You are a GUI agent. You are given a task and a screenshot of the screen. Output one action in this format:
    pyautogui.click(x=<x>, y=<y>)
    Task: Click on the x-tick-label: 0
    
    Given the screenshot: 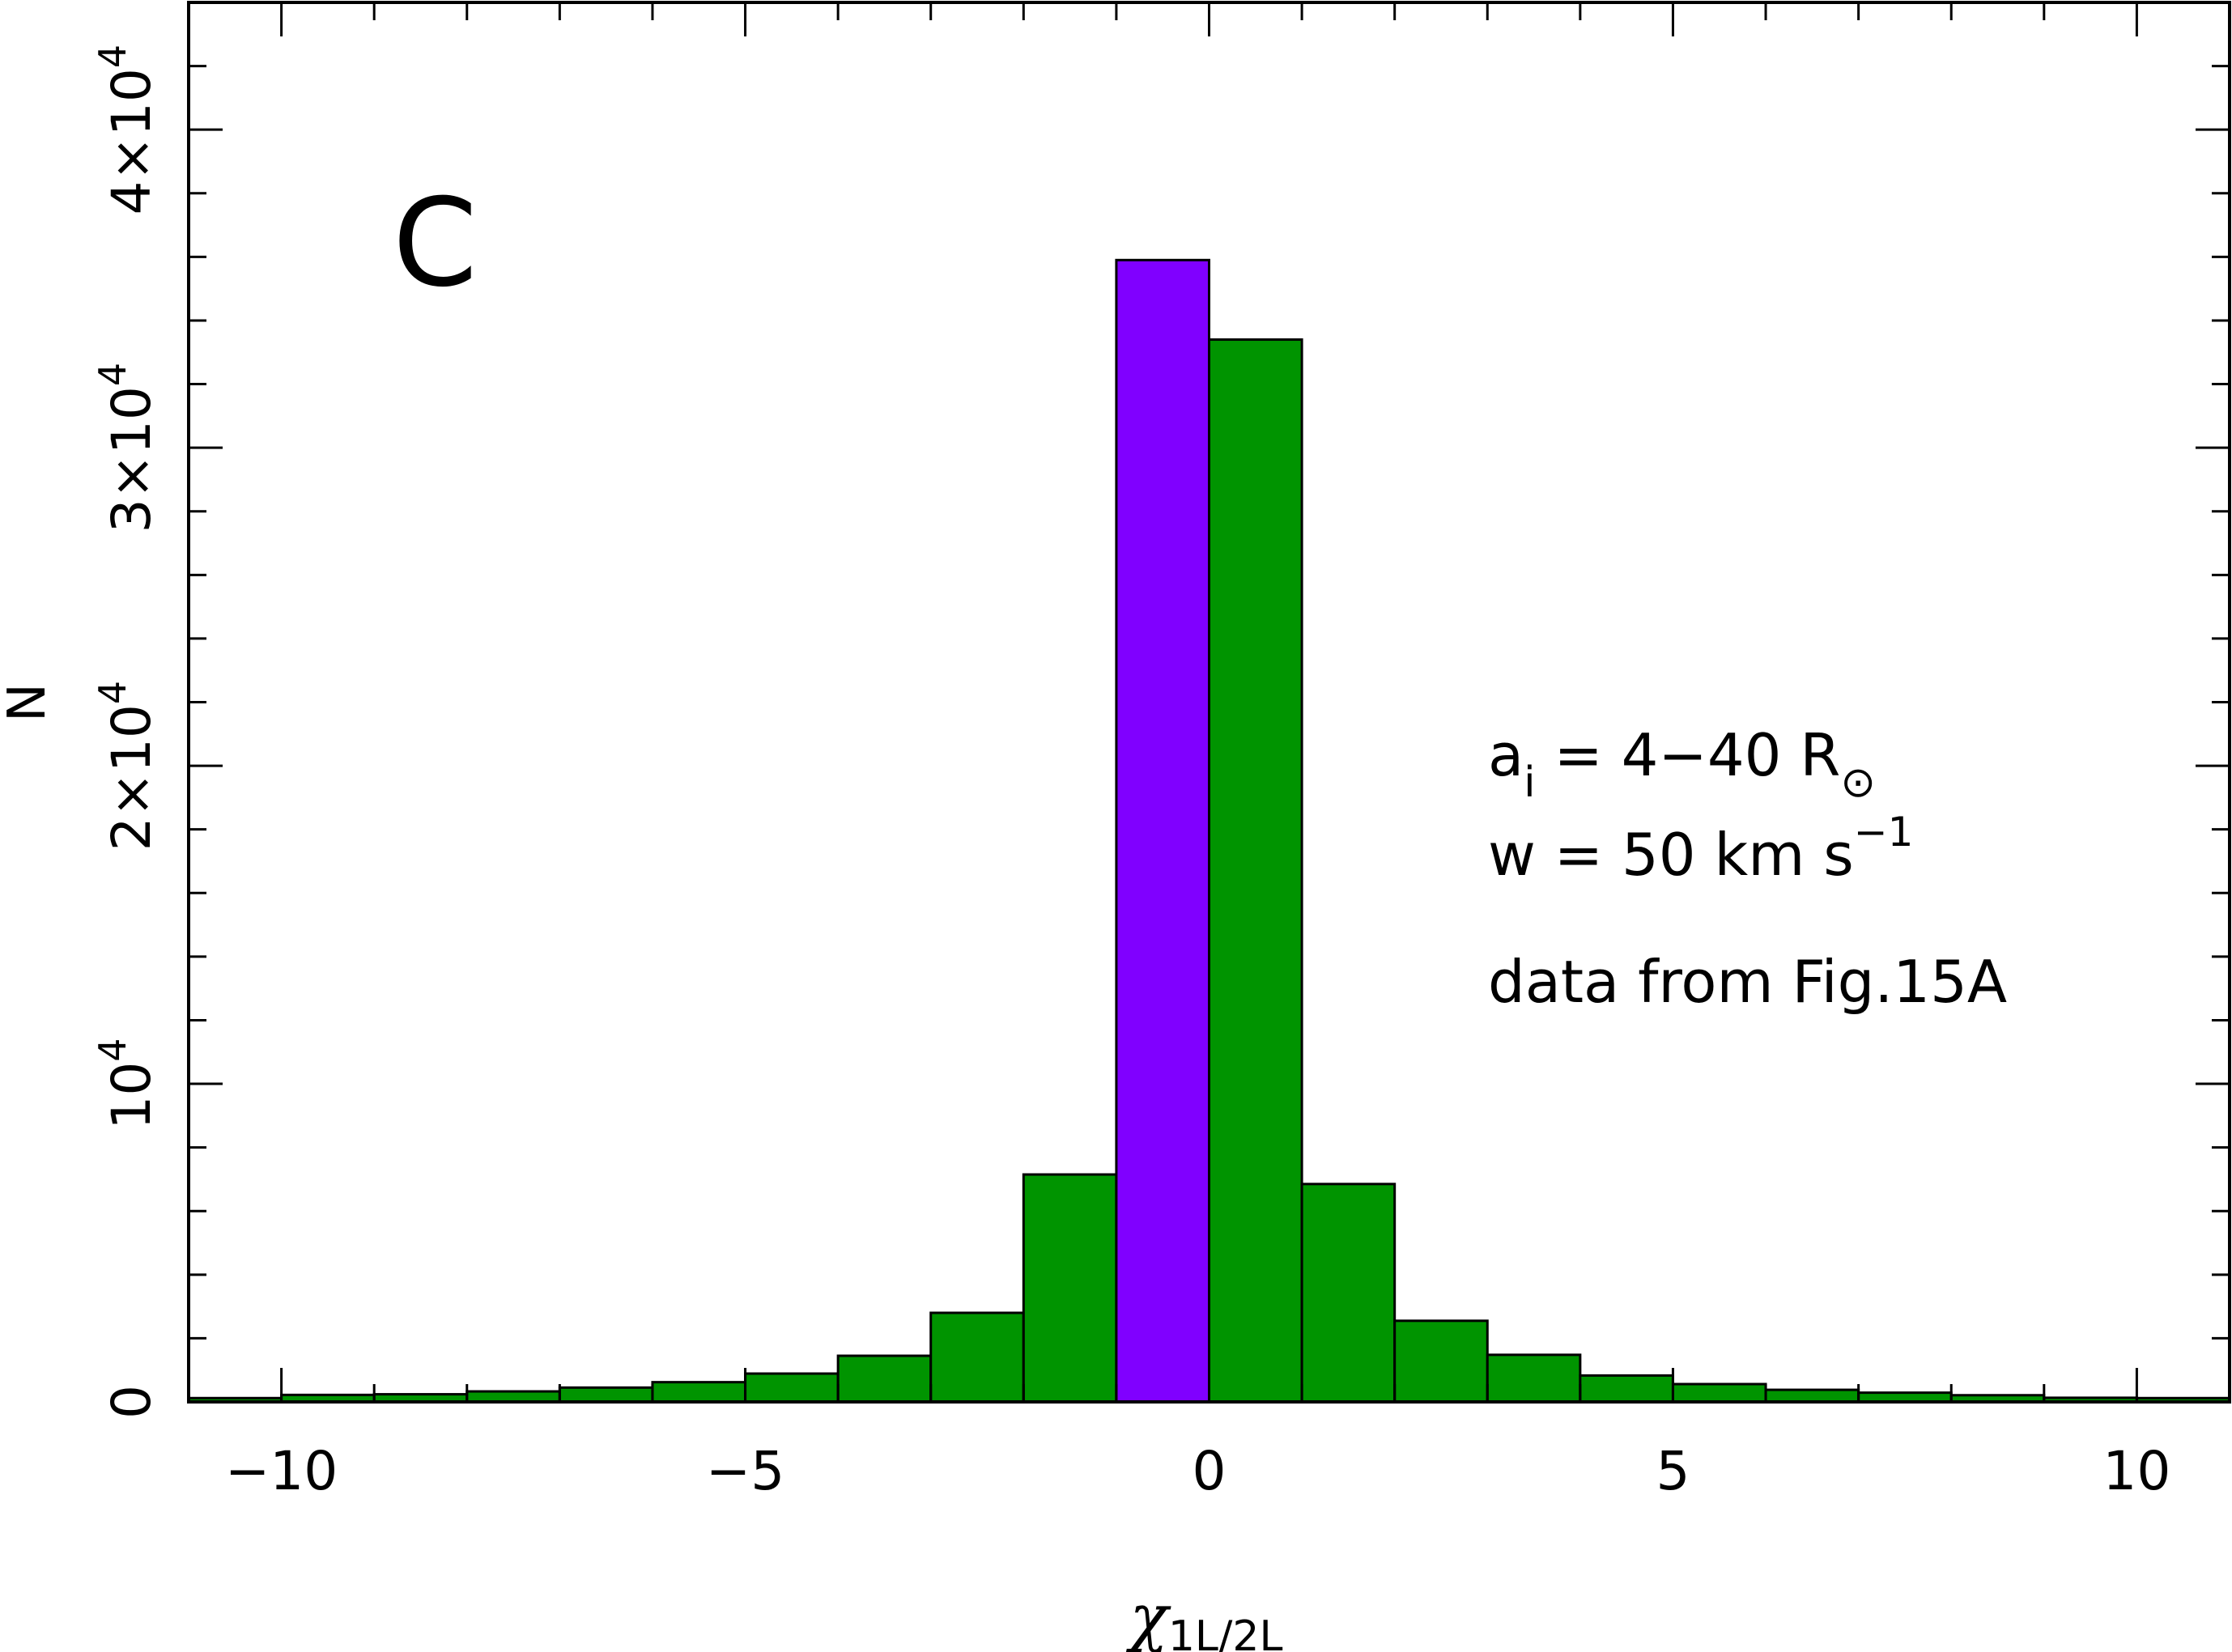 What is the action you would take?
    pyautogui.click(x=1210, y=1471)
    